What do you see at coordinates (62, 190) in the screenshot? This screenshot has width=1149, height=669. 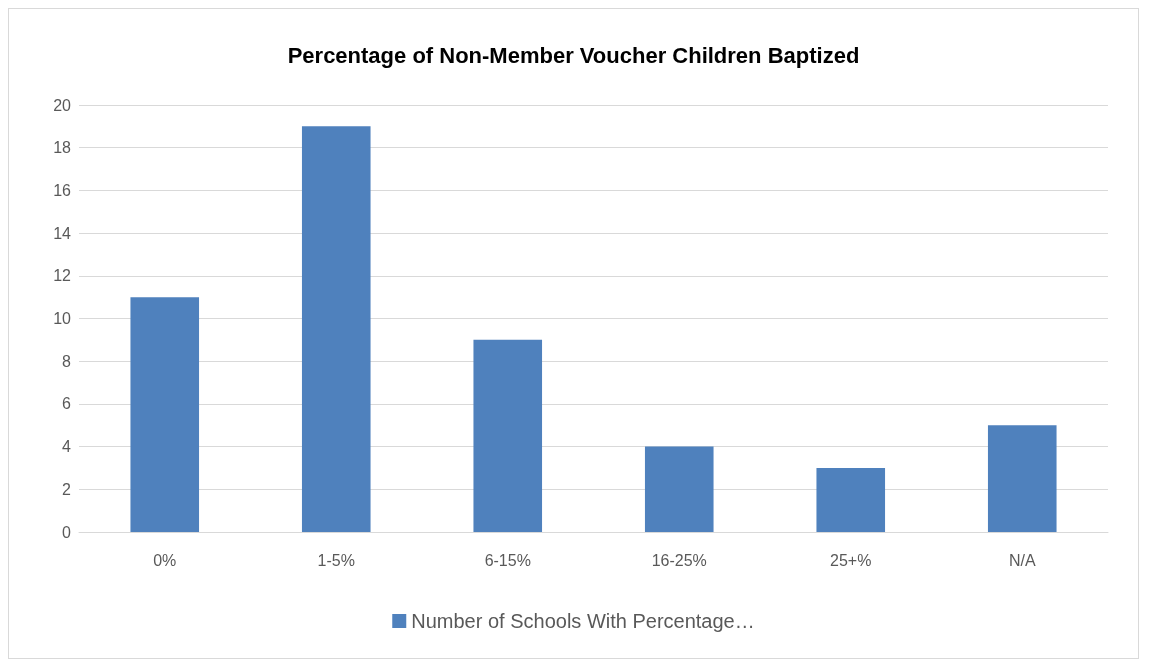 I see `y-tick-label: 16` at bounding box center [62, 190].